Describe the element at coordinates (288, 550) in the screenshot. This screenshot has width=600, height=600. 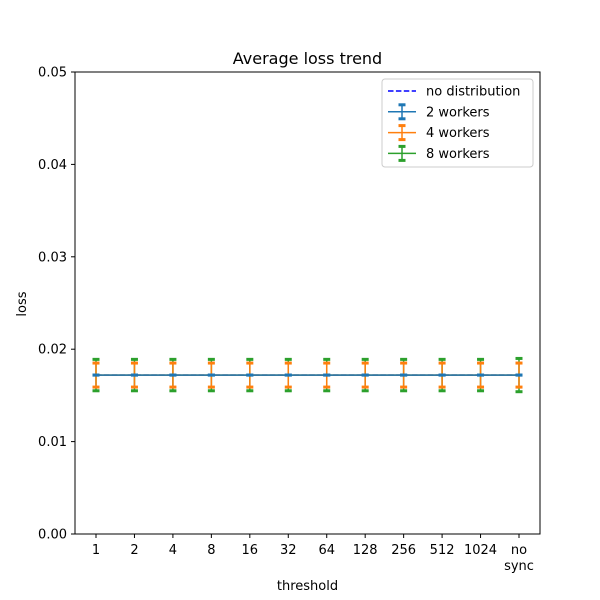
I see `x-tick-label: 32` at that location.